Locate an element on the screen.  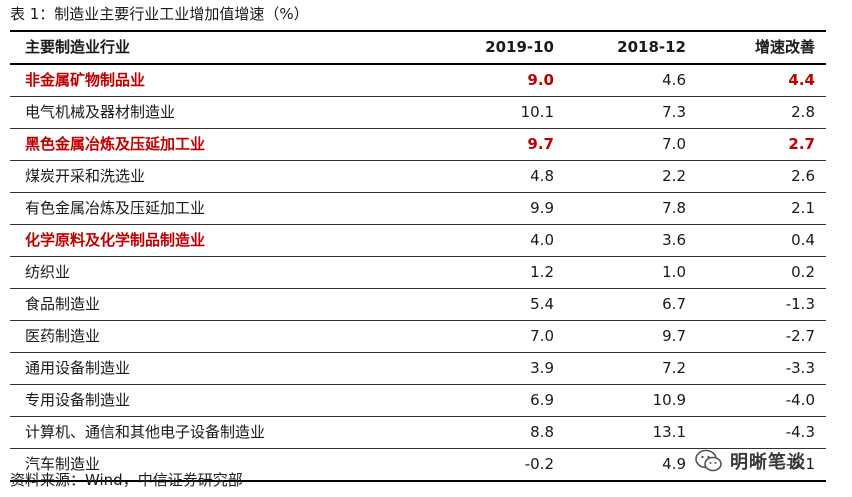
row-value-2019-10: 9.7 is located at coordinates (540, 144).